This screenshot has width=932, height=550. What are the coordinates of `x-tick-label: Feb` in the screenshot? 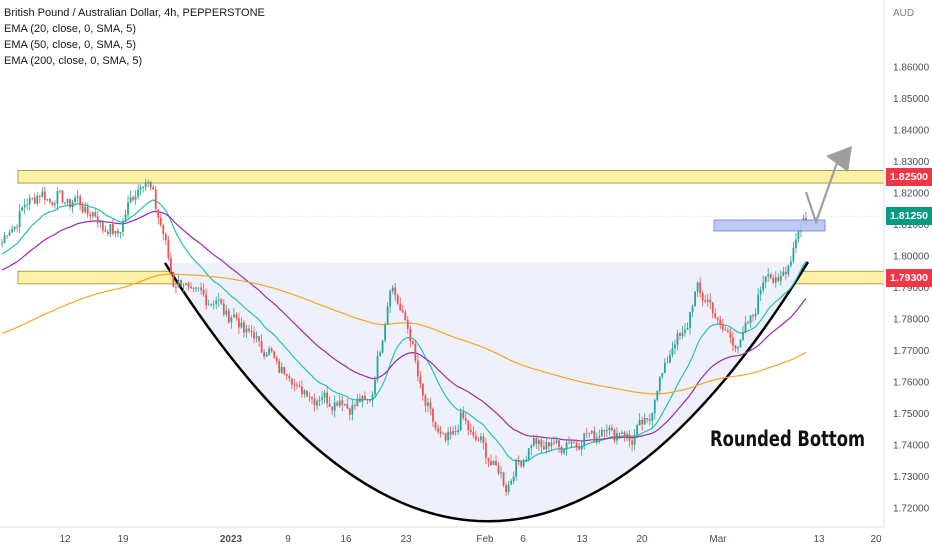 It's located at (485, 539).